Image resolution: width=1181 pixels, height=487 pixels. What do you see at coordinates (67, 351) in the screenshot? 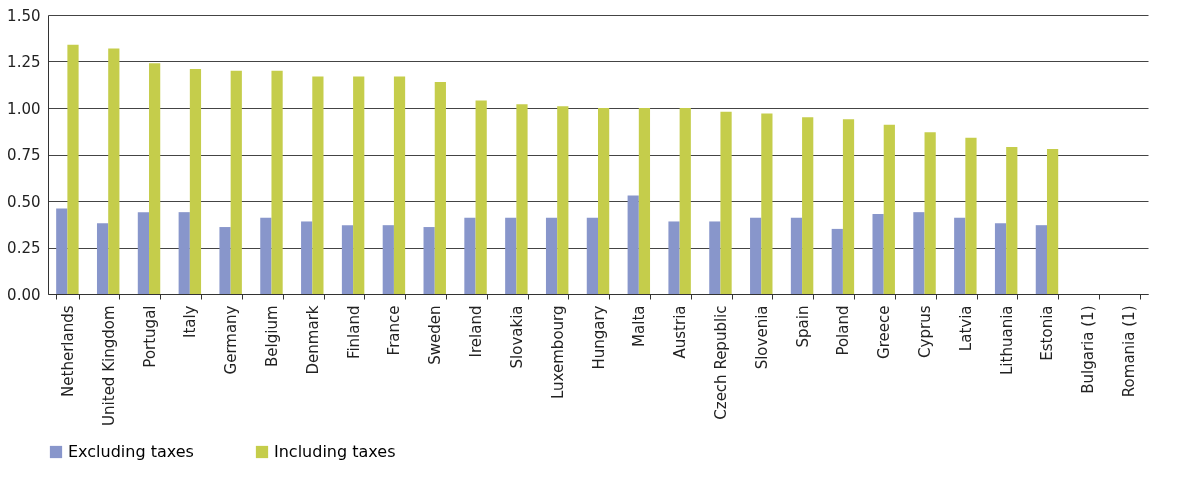
I see `x-tick-label: Netherlands` at bounding box center [67, 351].